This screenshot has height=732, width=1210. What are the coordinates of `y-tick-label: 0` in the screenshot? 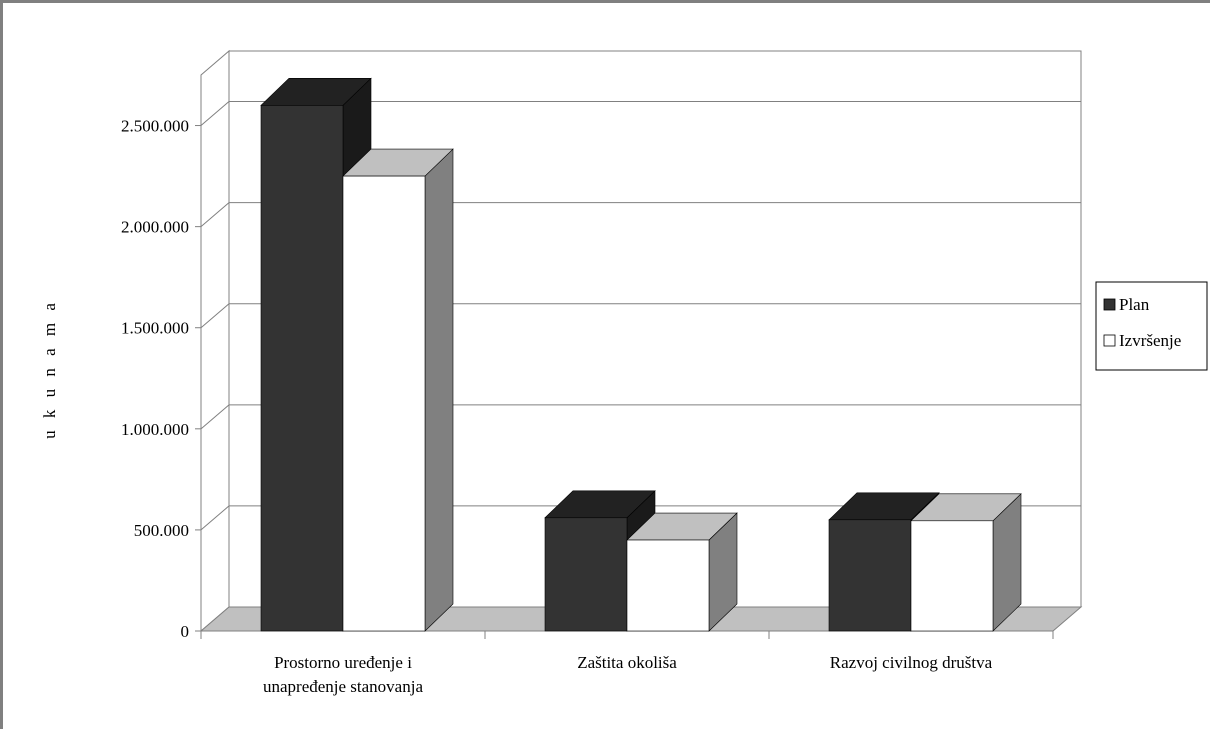 It's located at (185, 631).